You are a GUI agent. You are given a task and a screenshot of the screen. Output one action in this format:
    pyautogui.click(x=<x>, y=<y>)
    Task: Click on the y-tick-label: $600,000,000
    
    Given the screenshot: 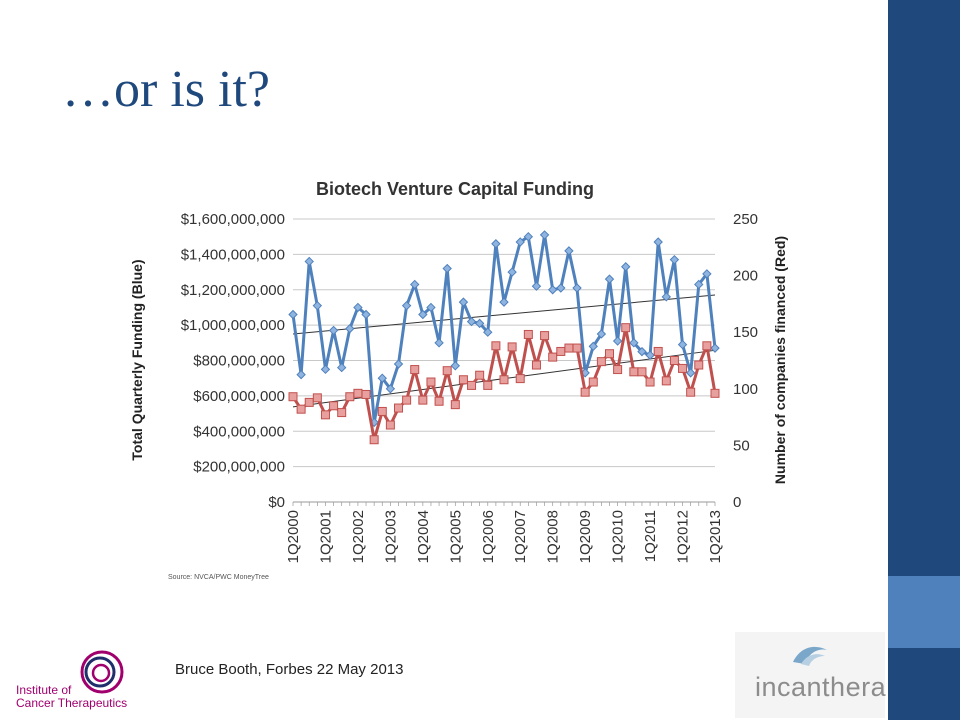 What is the action you would take?
    pyautogui.click(x=239, y=396)
    